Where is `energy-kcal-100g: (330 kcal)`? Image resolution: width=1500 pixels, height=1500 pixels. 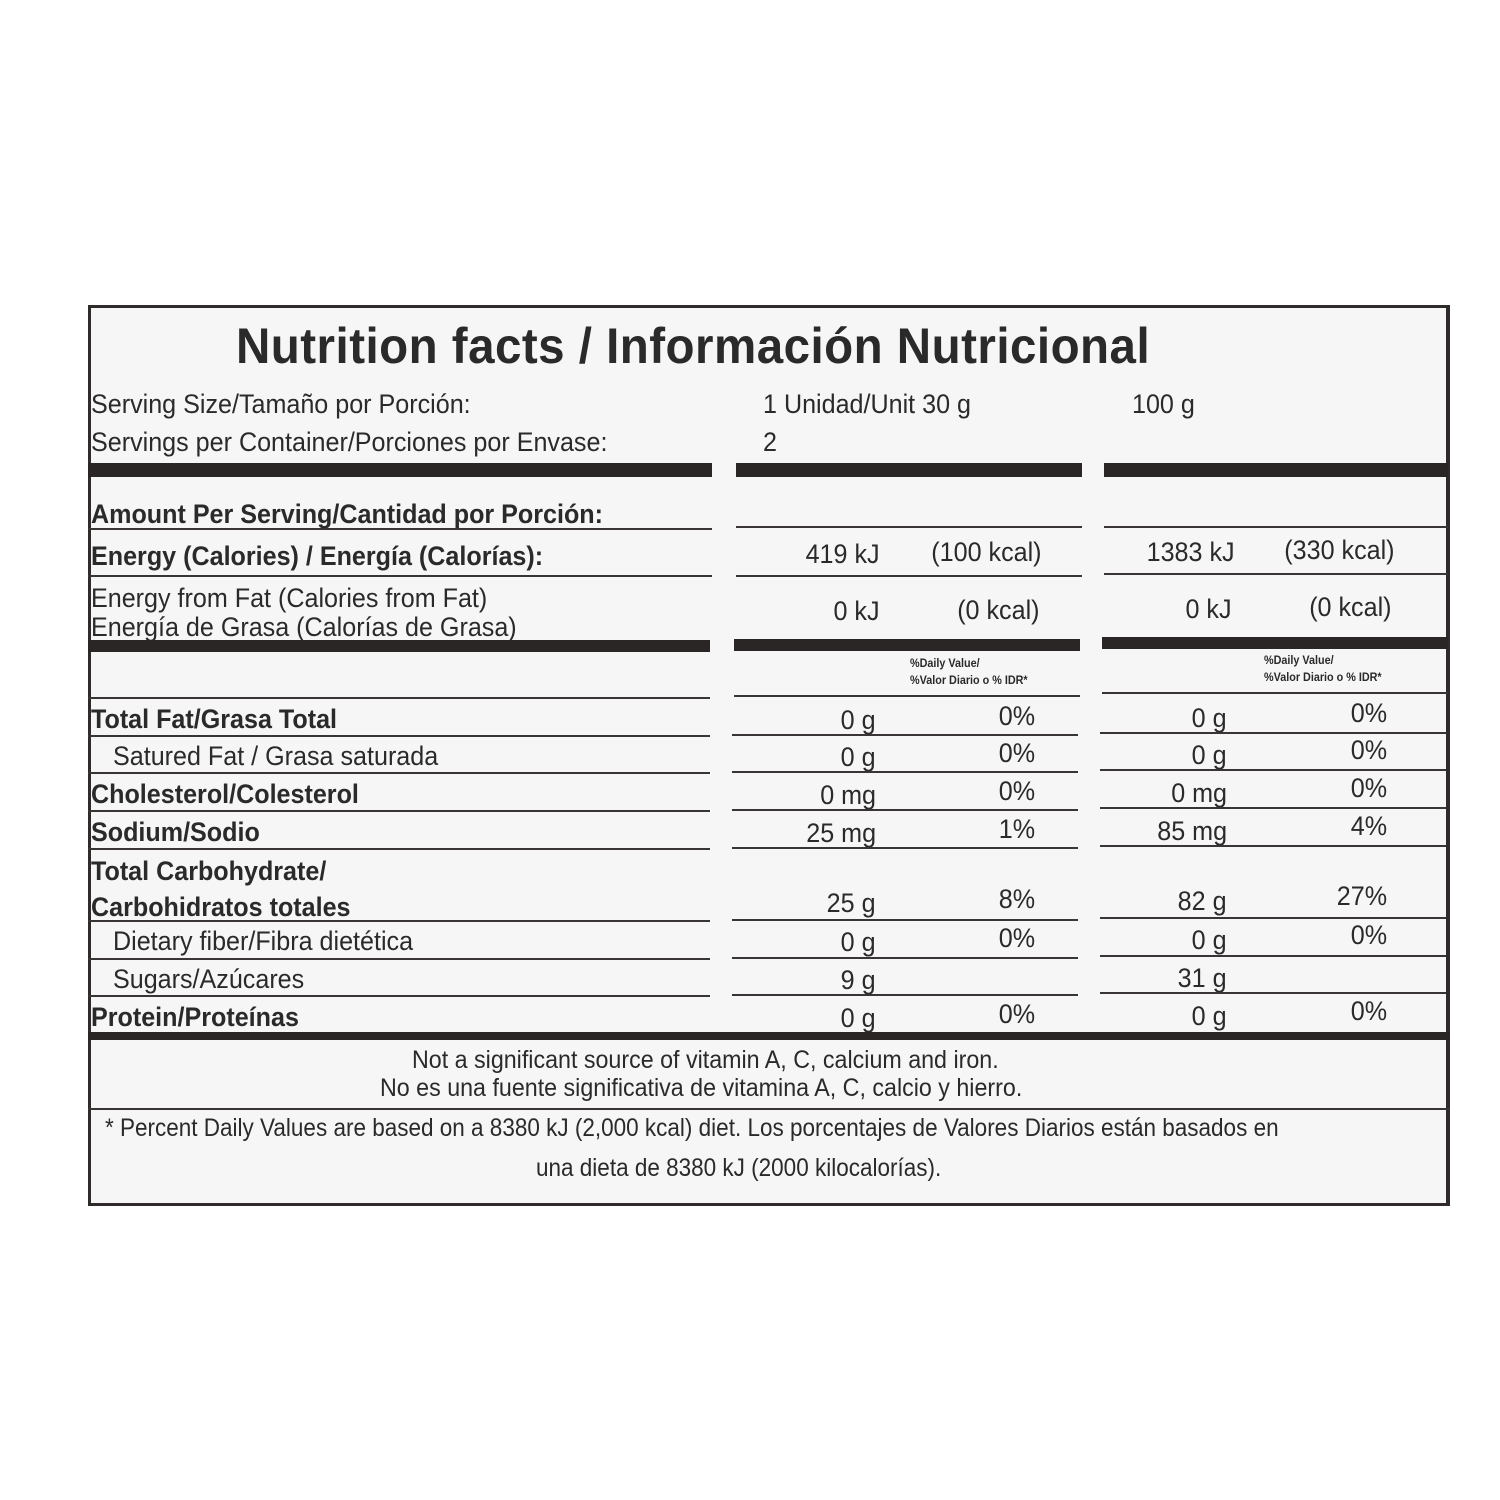
energy-kcal-100g: (330 kcal) is located at coordinates (1339, 550).